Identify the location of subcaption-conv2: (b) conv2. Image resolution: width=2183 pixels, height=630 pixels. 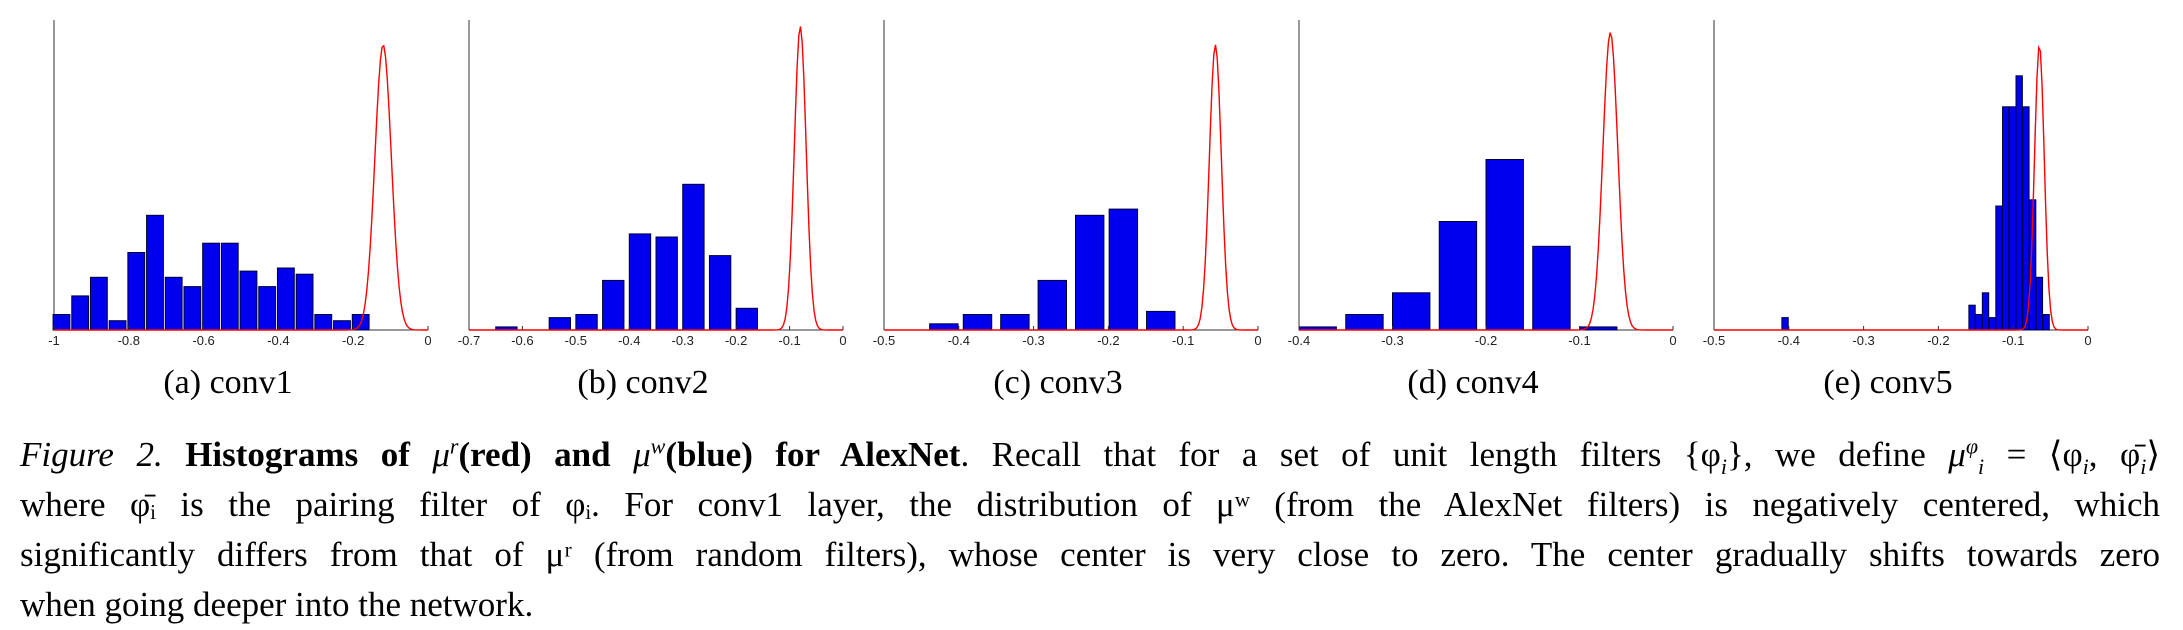
(643, 382).